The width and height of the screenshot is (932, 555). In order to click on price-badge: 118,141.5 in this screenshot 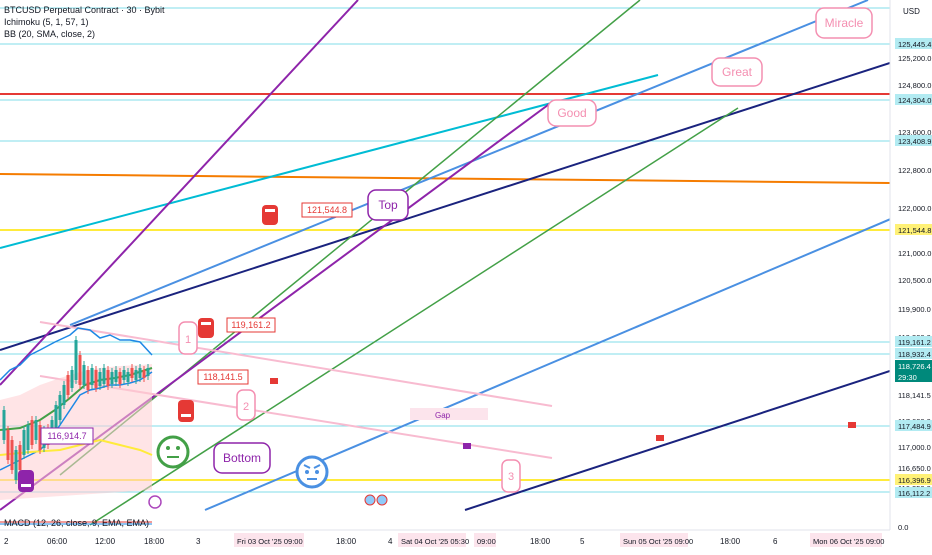, I will do `click(913, 394)`.